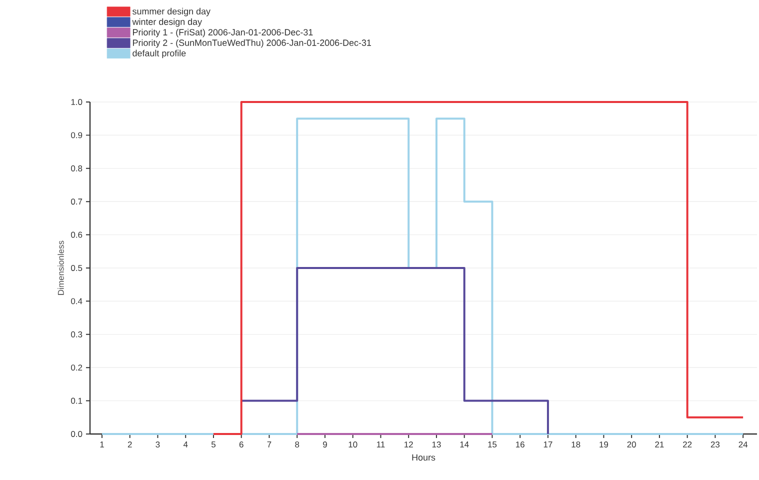 The width and height of the screenshot is (759, 480). What do you see at coordinates (76, 334) in the screenshot?
I see `y-tick-label: 0.3` at bounding box center [76, 334].